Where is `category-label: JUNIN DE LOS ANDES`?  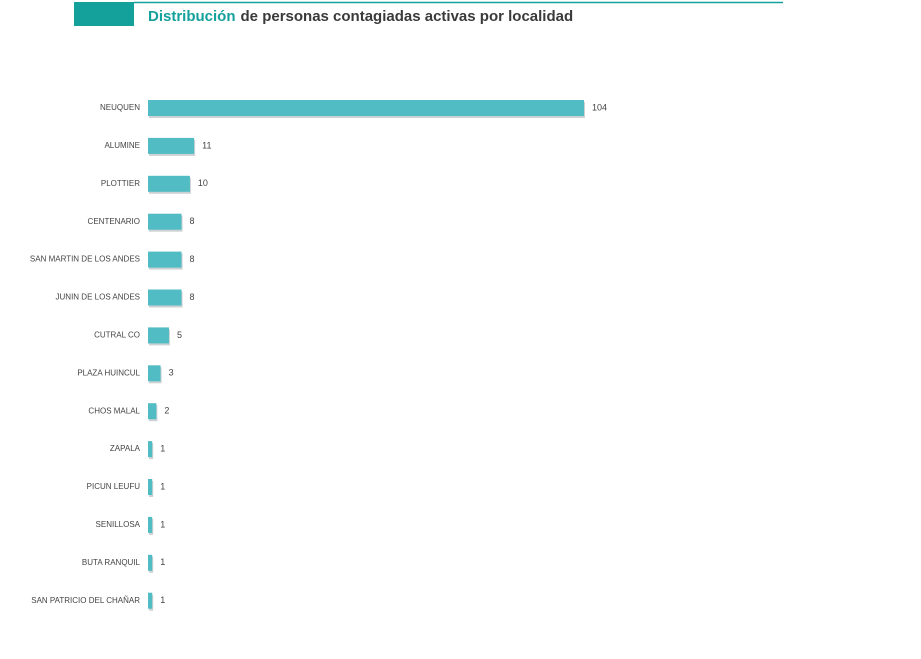
category-label: JUNIN DE LOS ANDES is located at coordinates (98, 297).